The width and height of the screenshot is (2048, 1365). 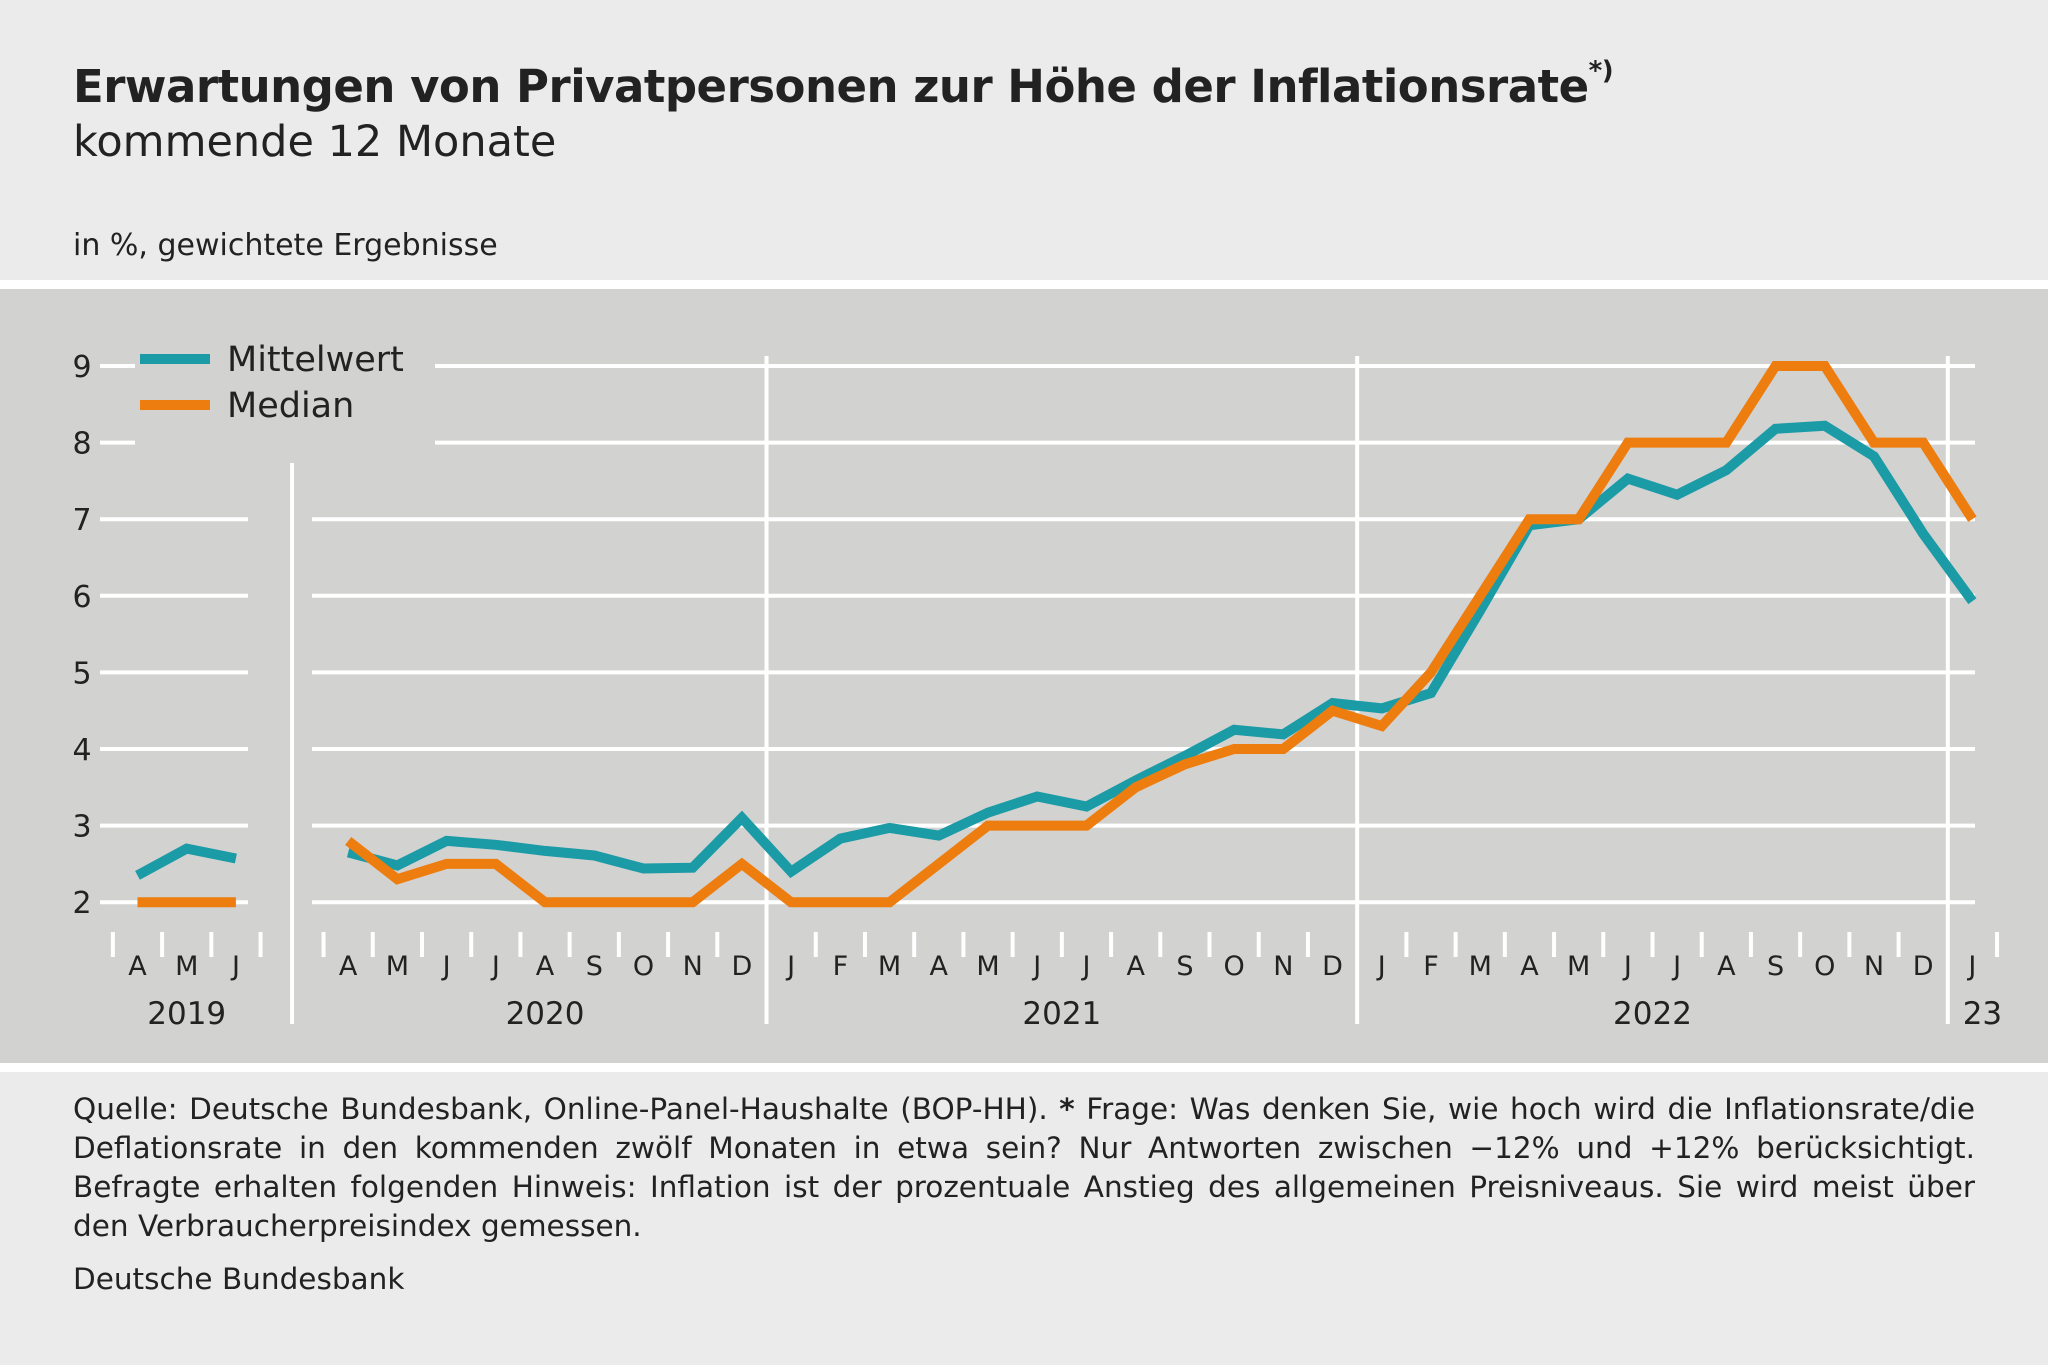 I want to click on top-divider, so click(x=1024, y=284).